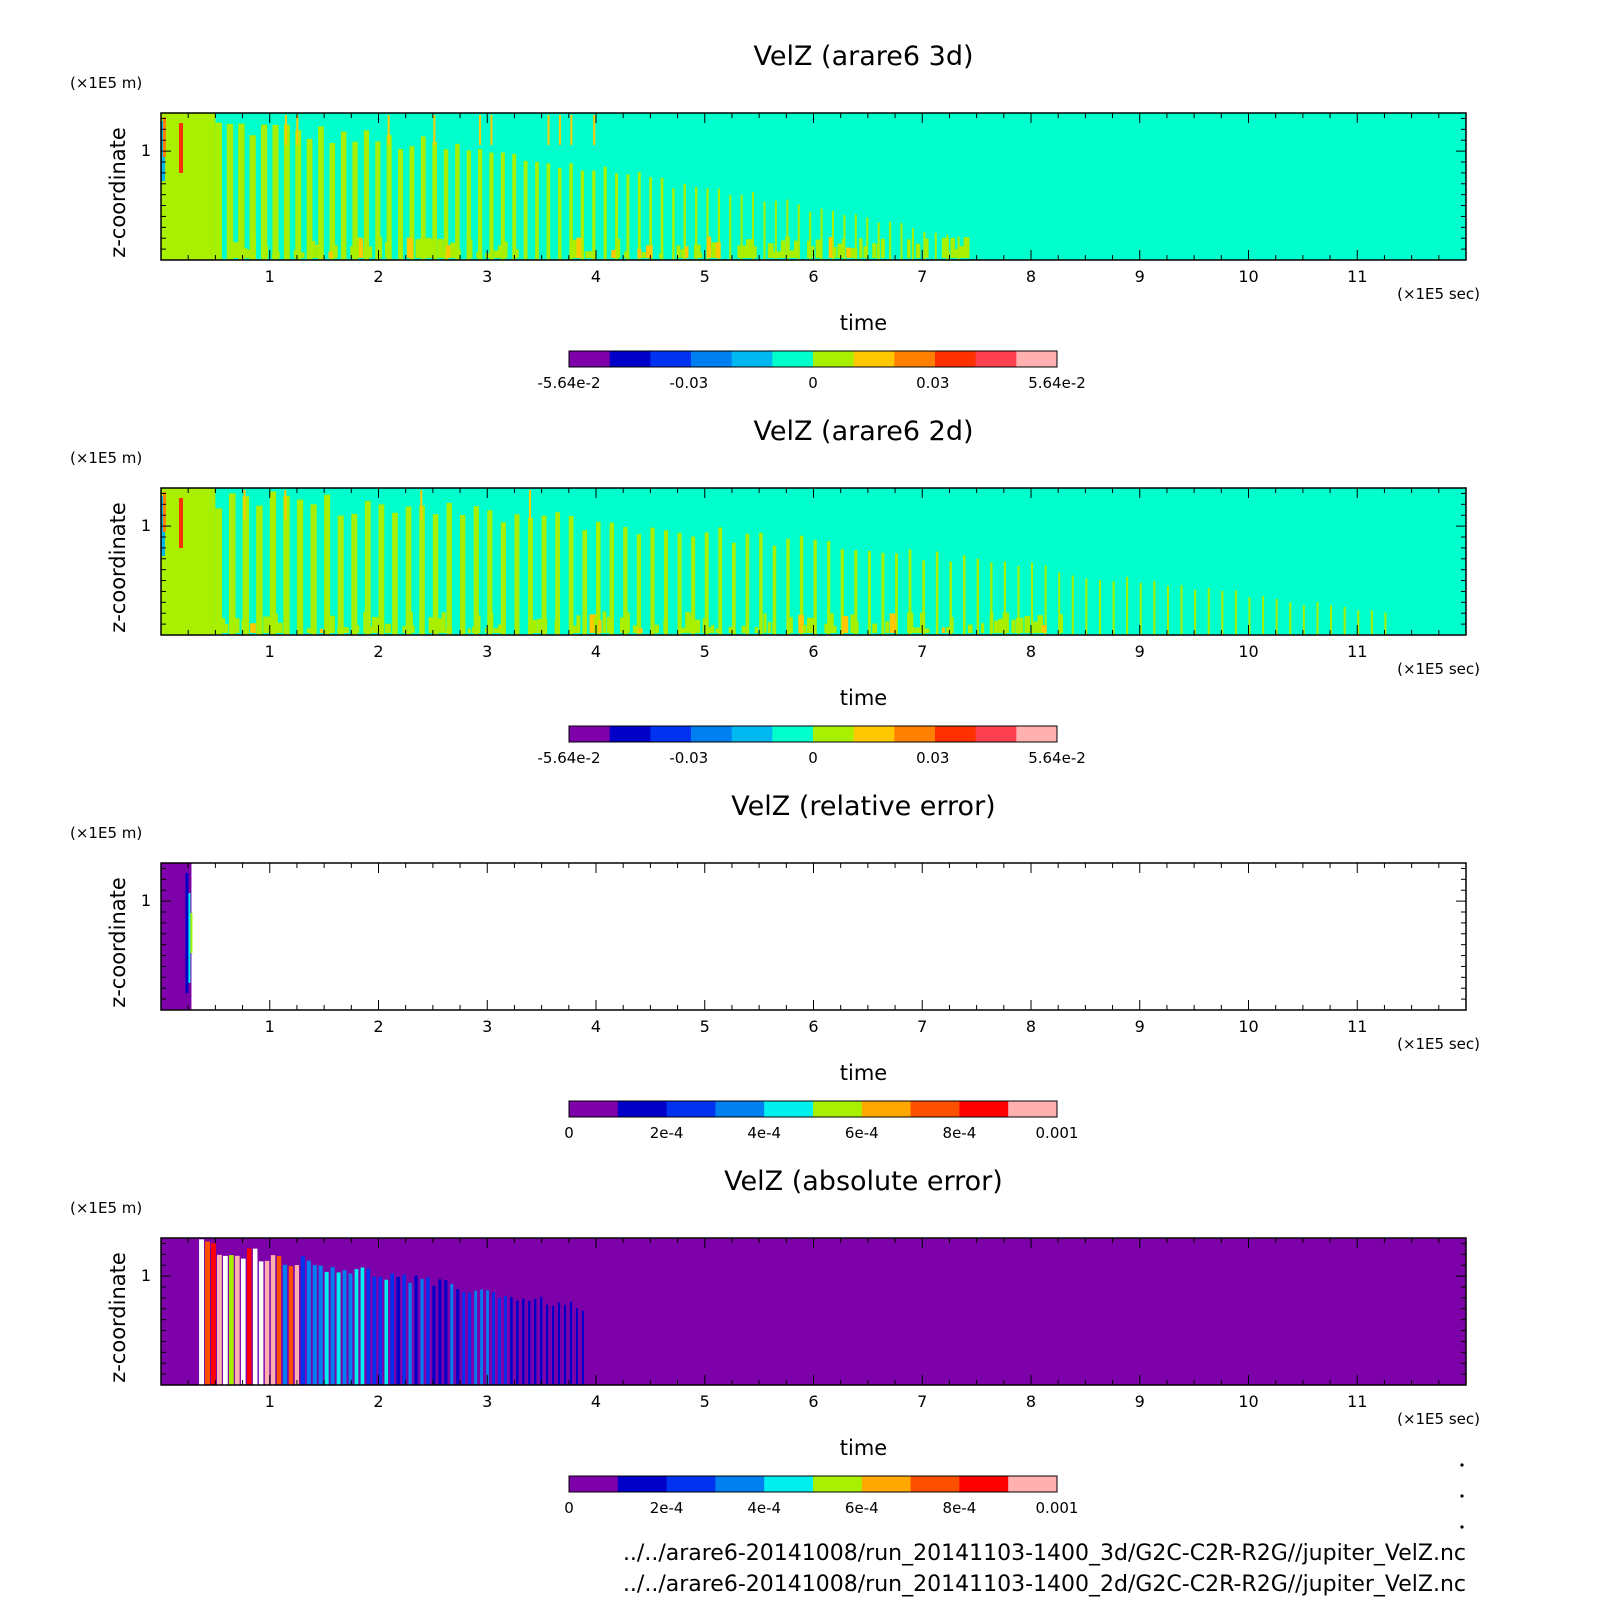 This screenshot has height=1604, width=1604. What do you see at coordinates (813, 383) in the screenshot?
I see `colorbar-label: 0` at bounding box center [813, 383].